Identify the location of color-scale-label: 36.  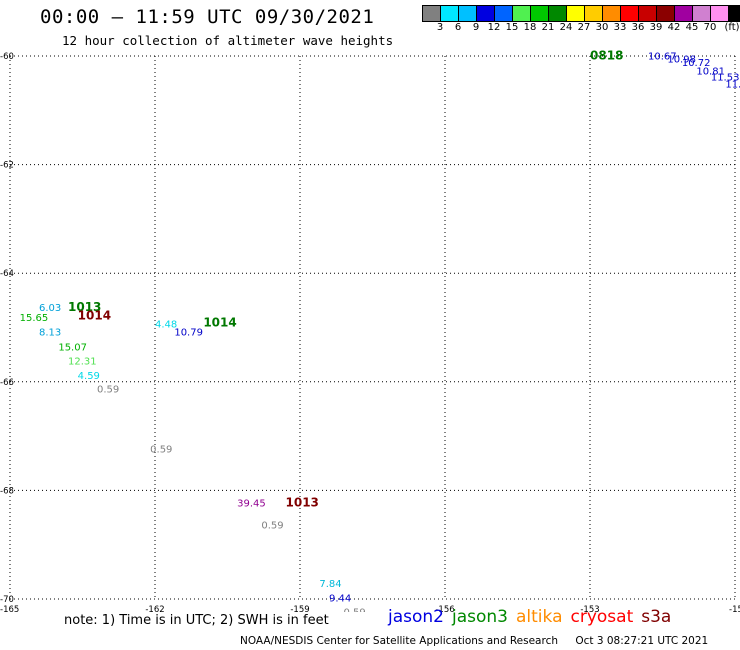
(638, 27).